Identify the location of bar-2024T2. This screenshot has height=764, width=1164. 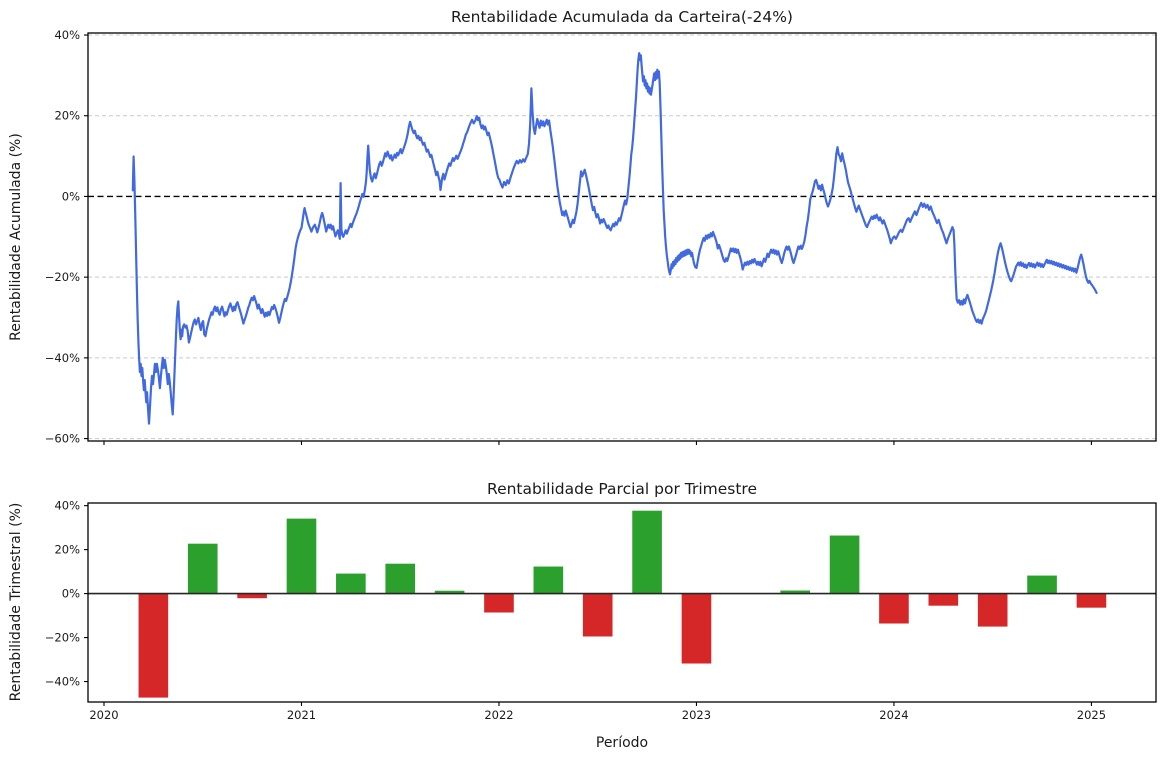
(992, 610).